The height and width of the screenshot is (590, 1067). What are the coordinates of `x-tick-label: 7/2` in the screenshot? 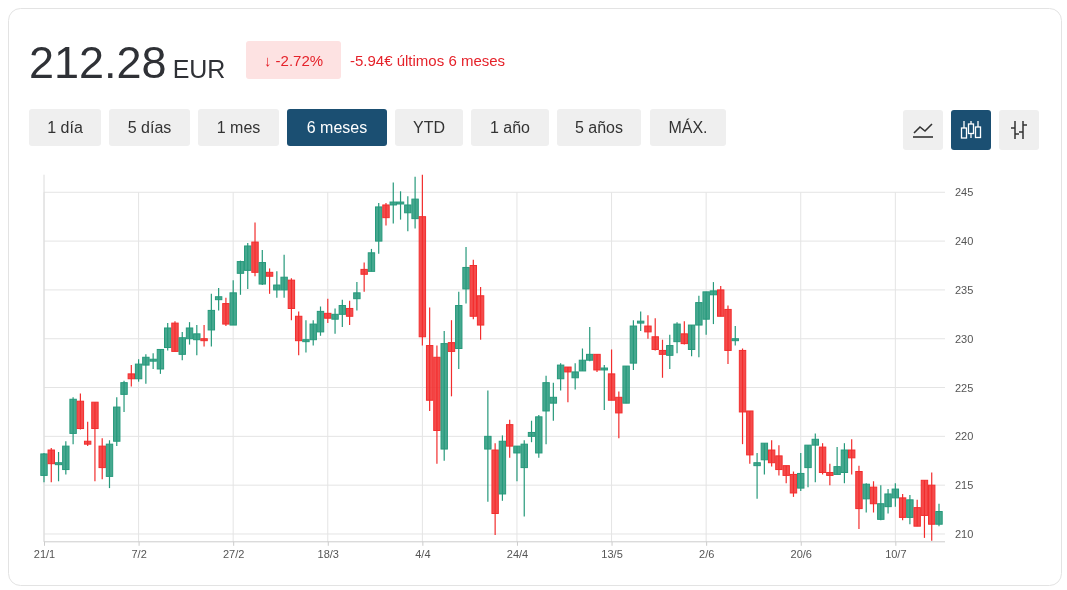 It's located at (139, 553).